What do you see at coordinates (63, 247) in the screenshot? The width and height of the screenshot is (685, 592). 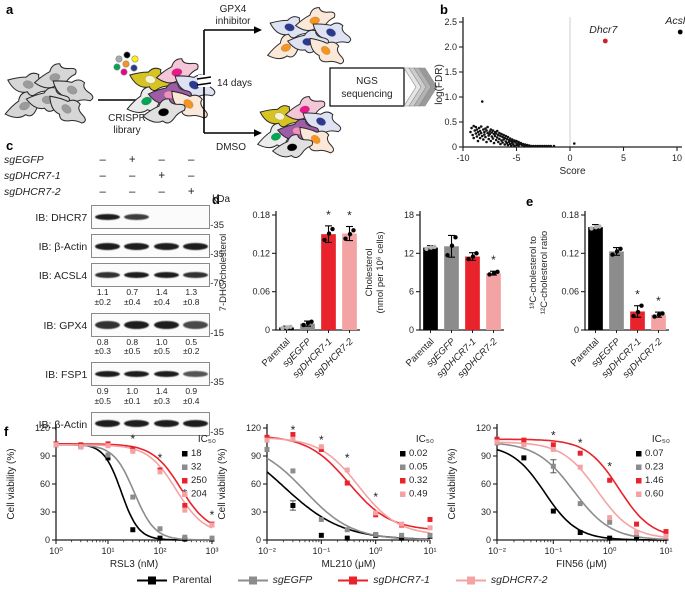 I see `blot-label: IB: β-Actin` at bounding box center [63, 247].